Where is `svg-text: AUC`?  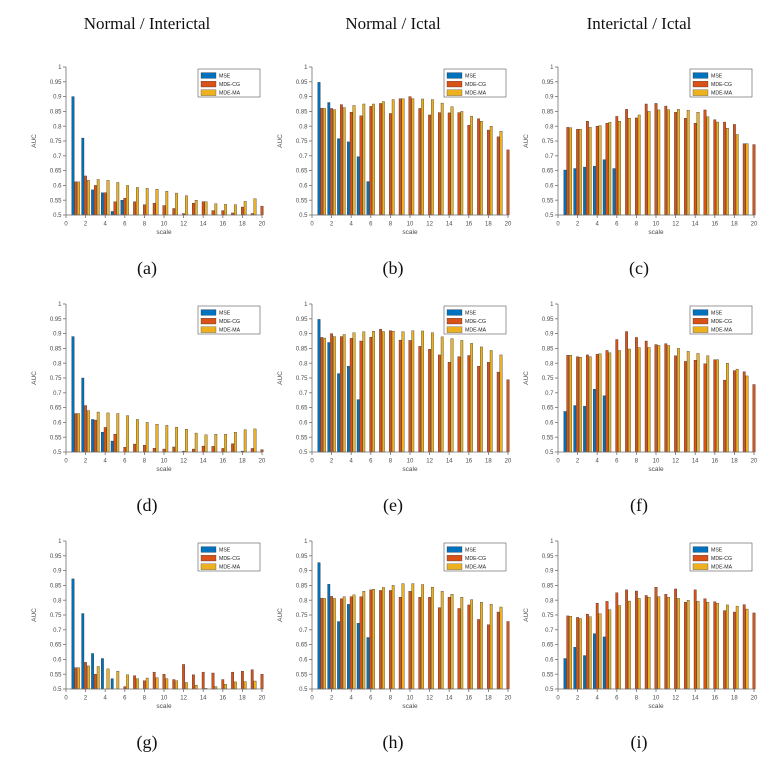
svg-text: AUC is located at coordinates (34, 615).